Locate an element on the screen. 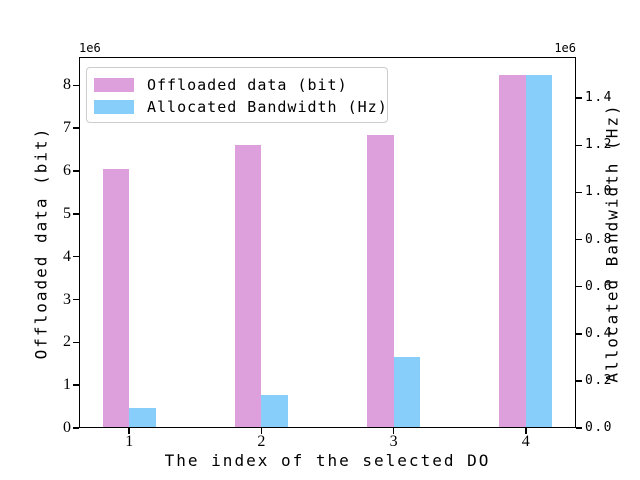 The width and height of the screenshot is (640, 480). legend-entry: Offloaded data (bit) is located at coordinates (237, 85).